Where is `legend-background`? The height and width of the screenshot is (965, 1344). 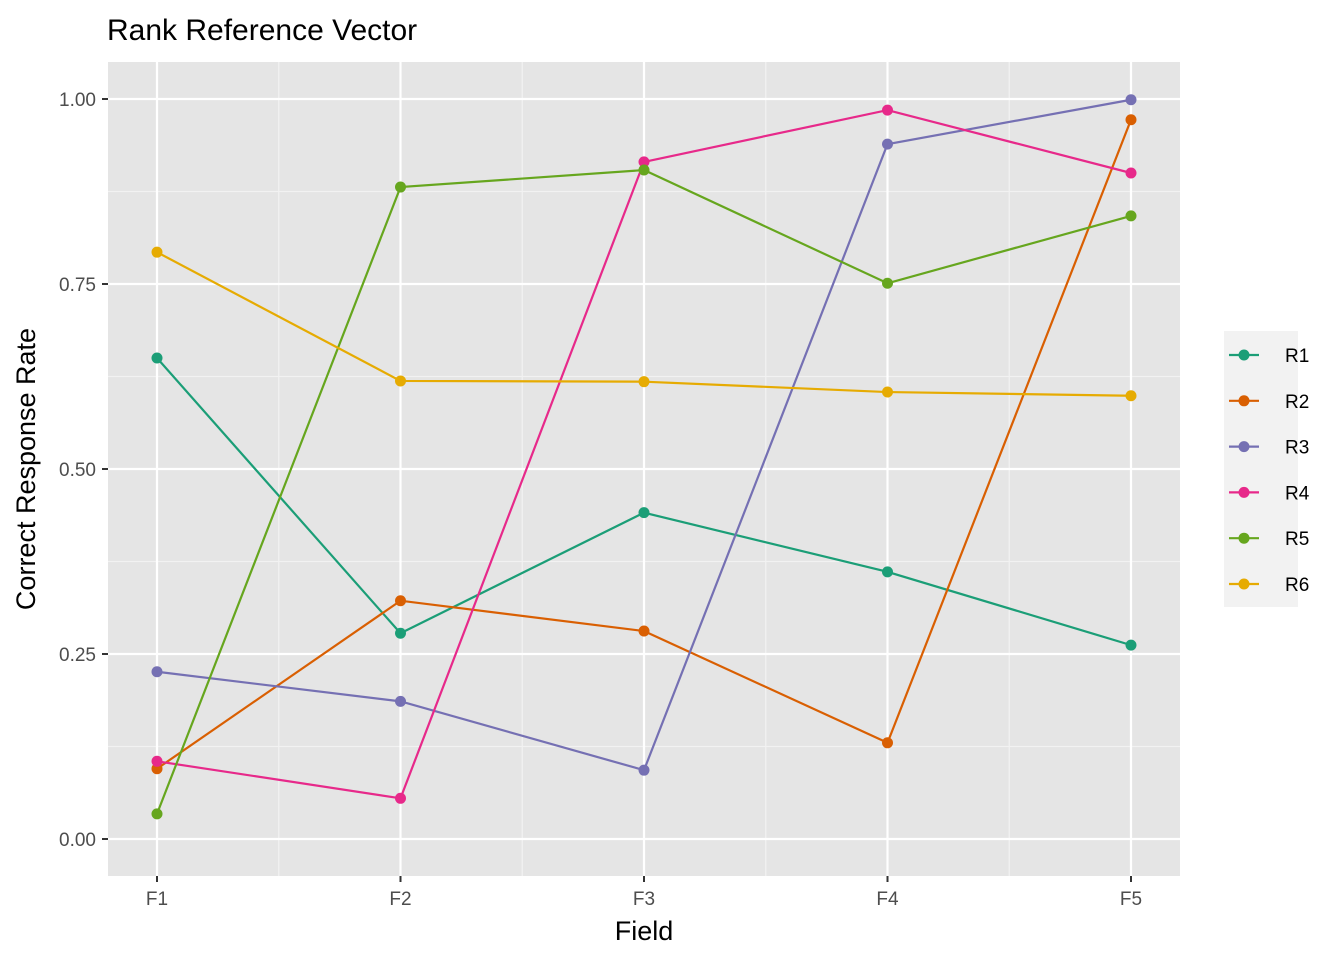
legend-background is located at coordinates (1261, 469).